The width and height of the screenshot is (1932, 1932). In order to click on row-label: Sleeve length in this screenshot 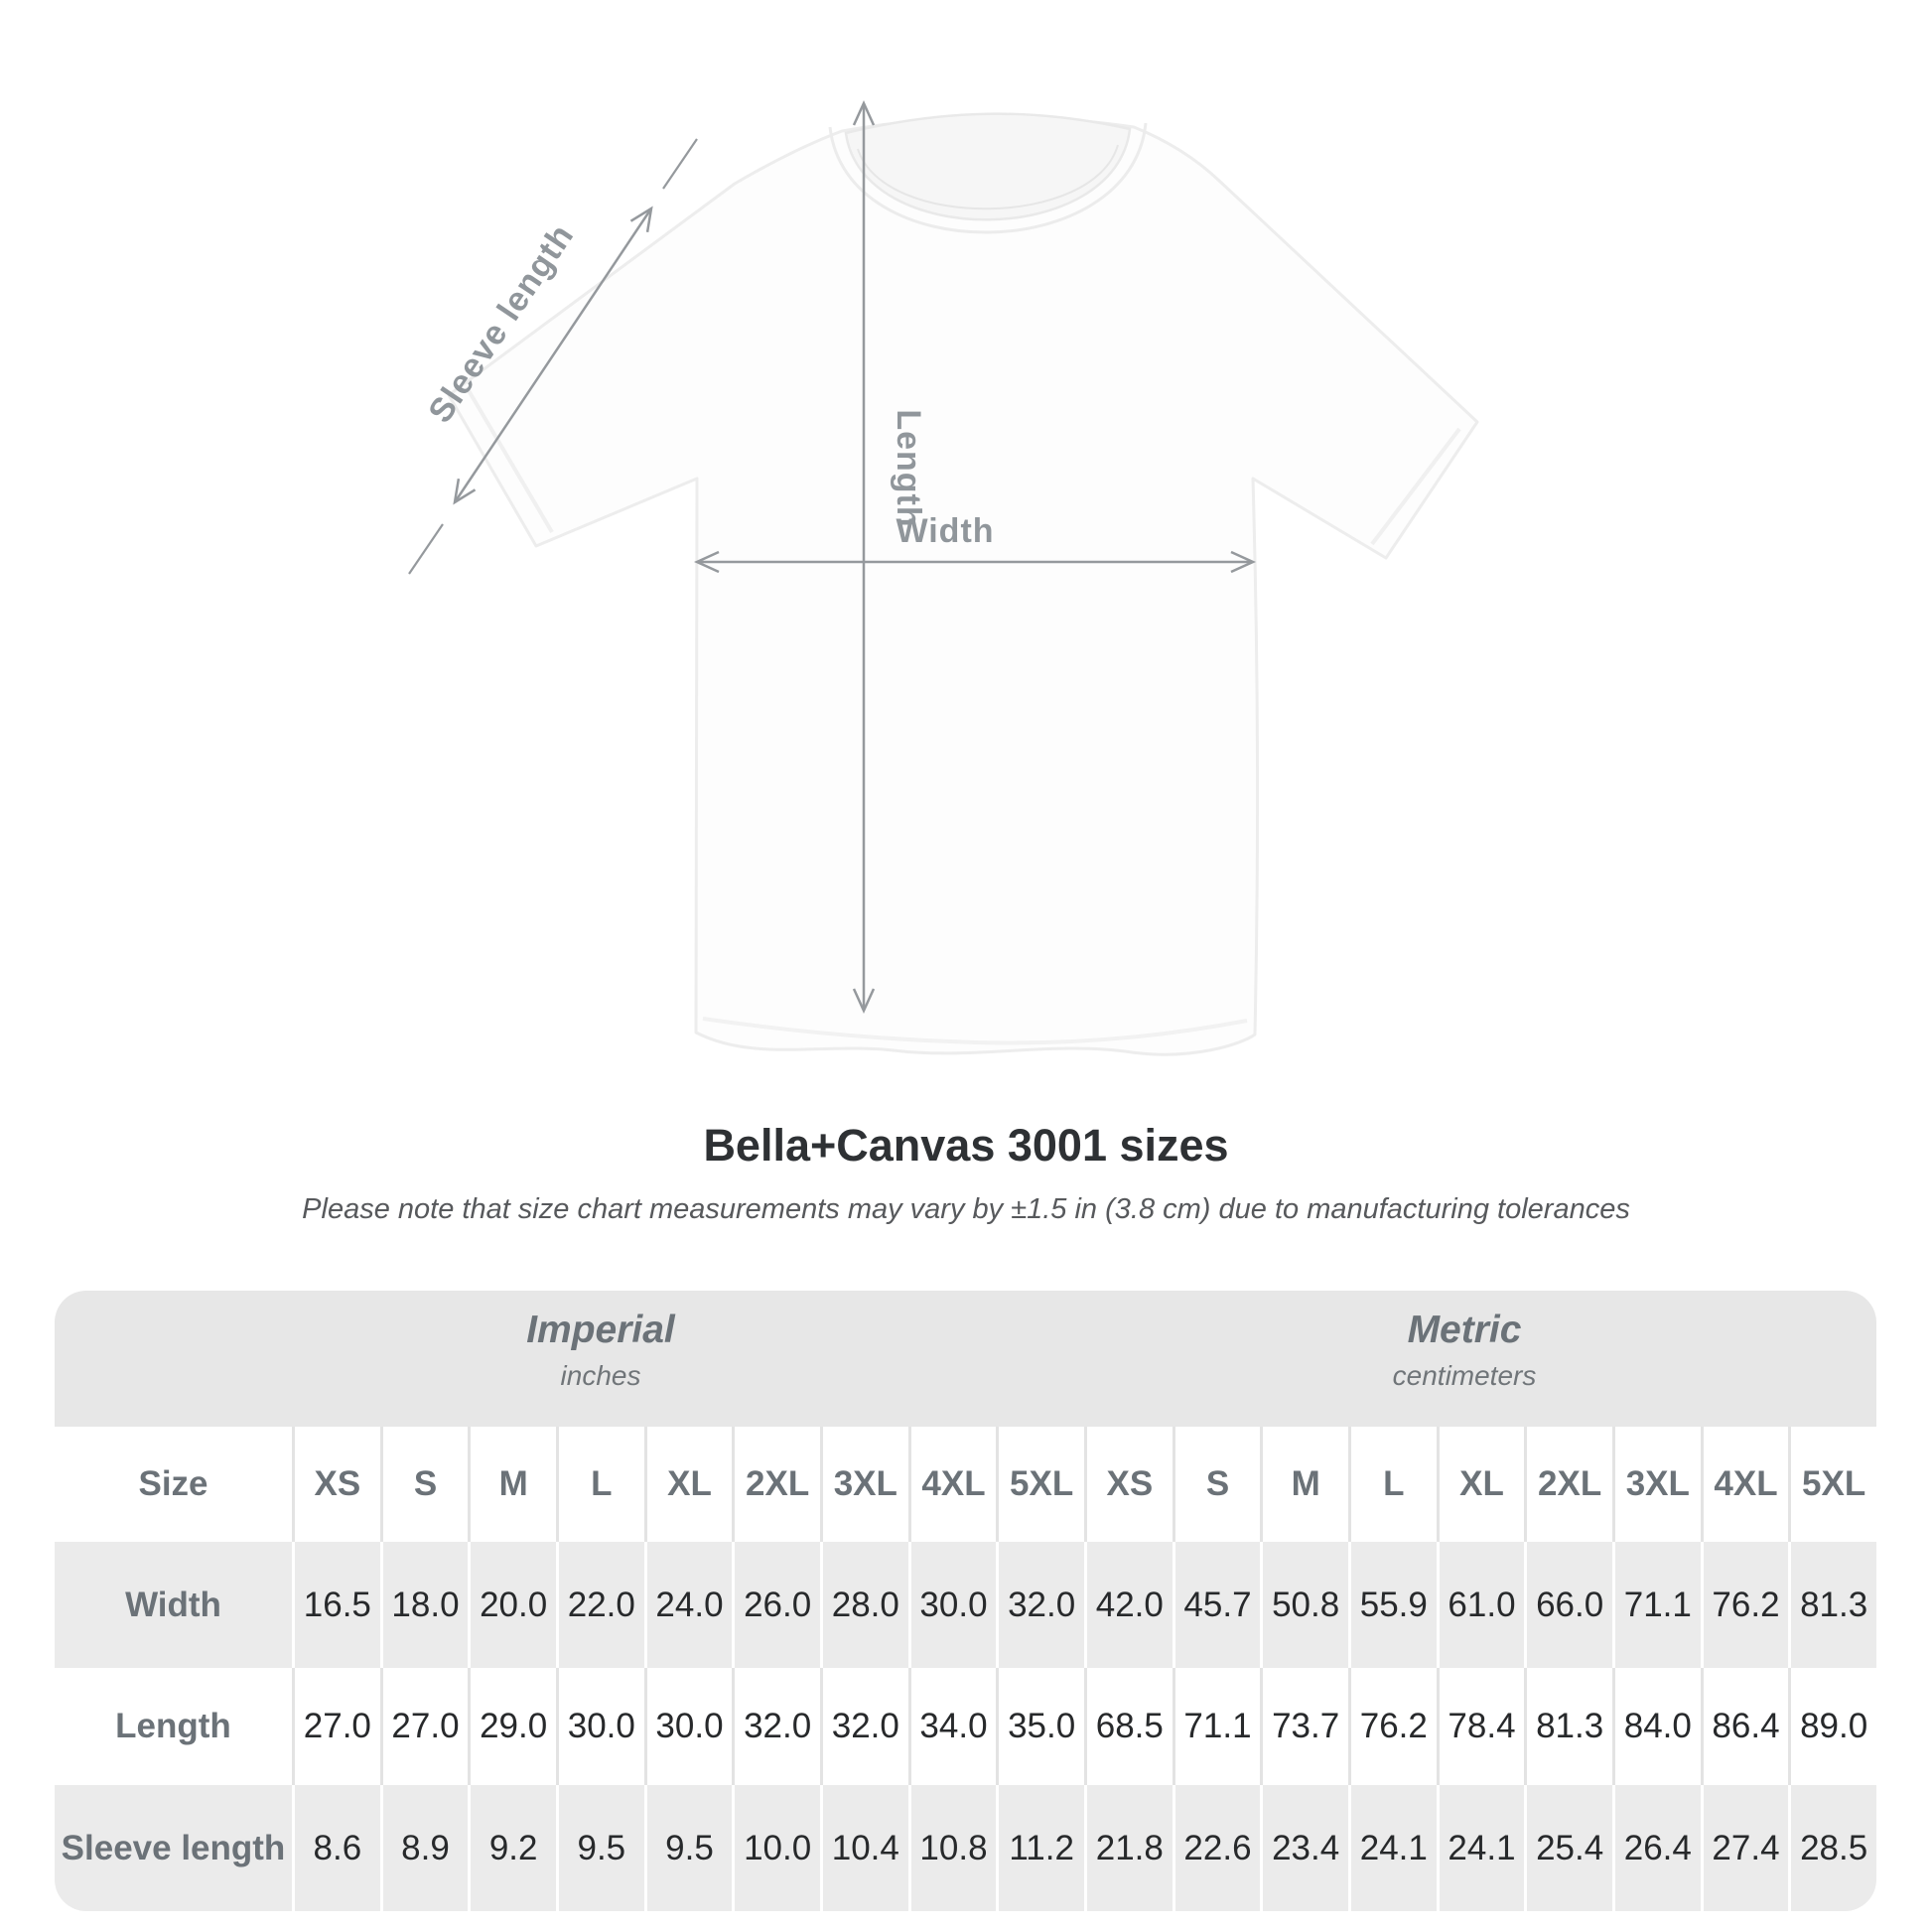, I will do `click(173, 1847)`.